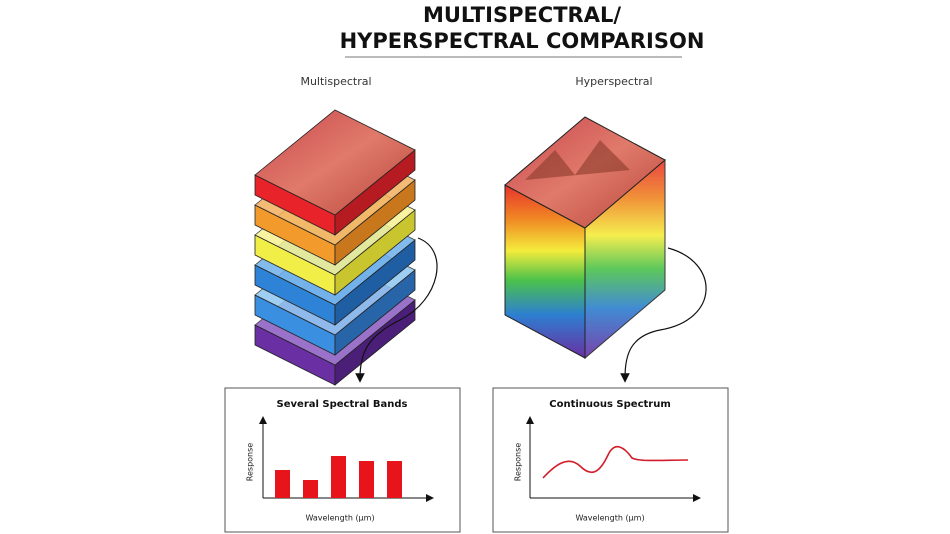 Image resolution: width=950 pixels, height=534 pixels. I want to click on title: HYPERSPECTRAL COMPARISON, so click(522, 41).